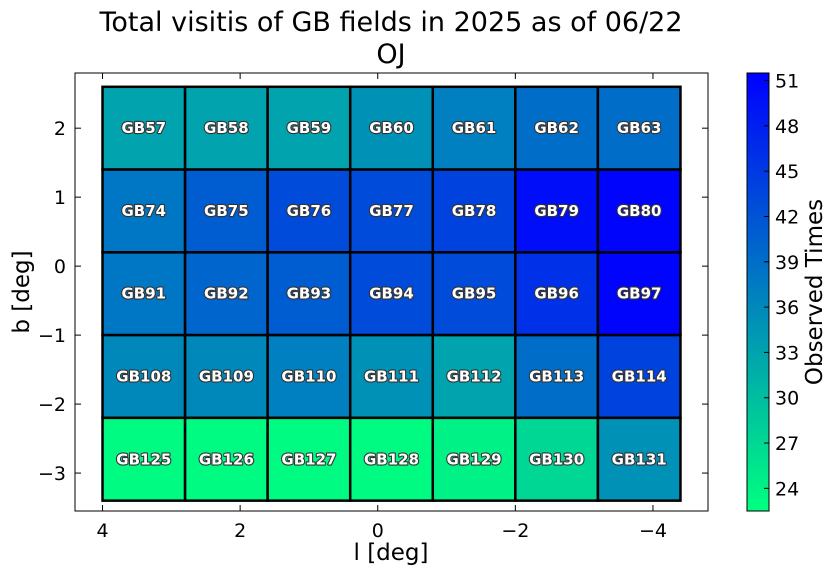 The width and height of the screenshot is (835, 575). I want to click on heatmap-cell-gb75, so click(226, 211).